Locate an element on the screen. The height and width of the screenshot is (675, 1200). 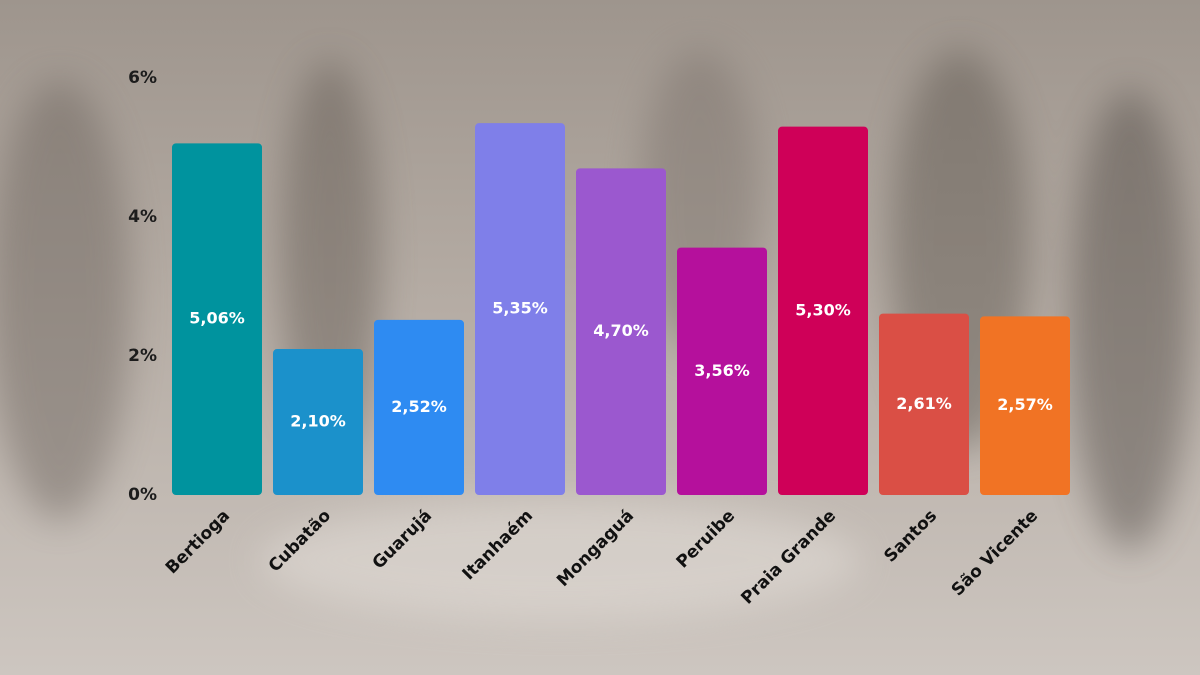
value-label: 5,30% is located at coordinates (823, 309).